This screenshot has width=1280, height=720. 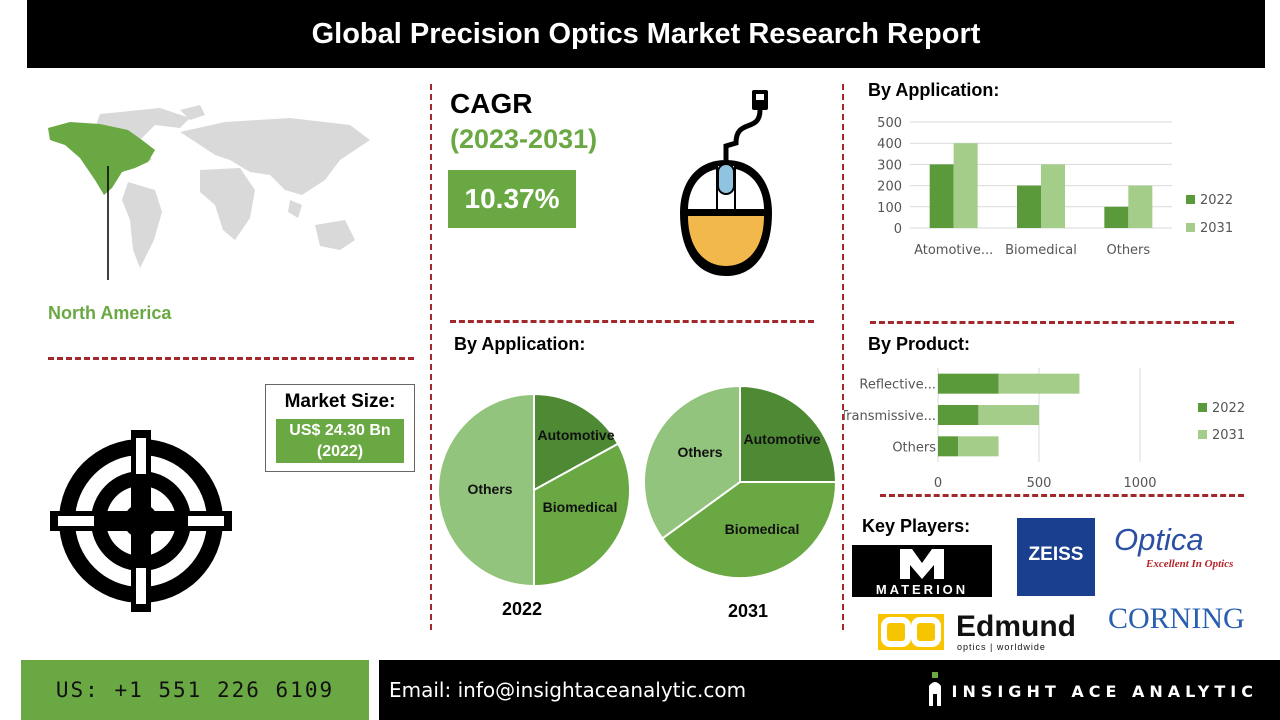 I want to click on y-tick-label: 400, so click(x=889, y=144).